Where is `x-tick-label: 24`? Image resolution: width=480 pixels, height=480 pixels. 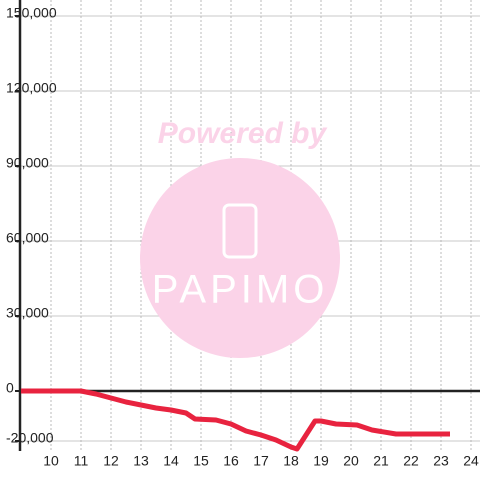 x-tick-label: 24 is located at coordinates (471, 461).